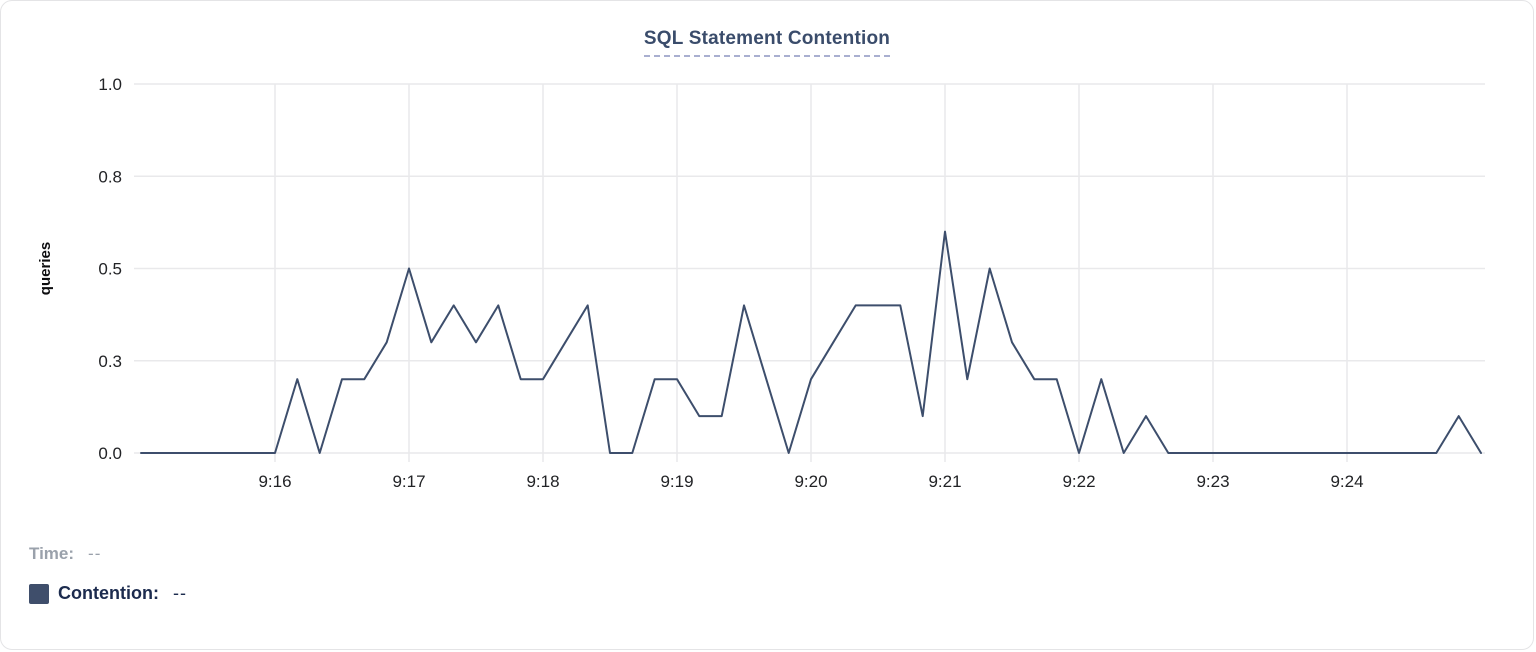  What do you see at coordinates (108, 554) in the screenshot?
I see `legend-time-row: Time: --` at bounding box center [108, 554].